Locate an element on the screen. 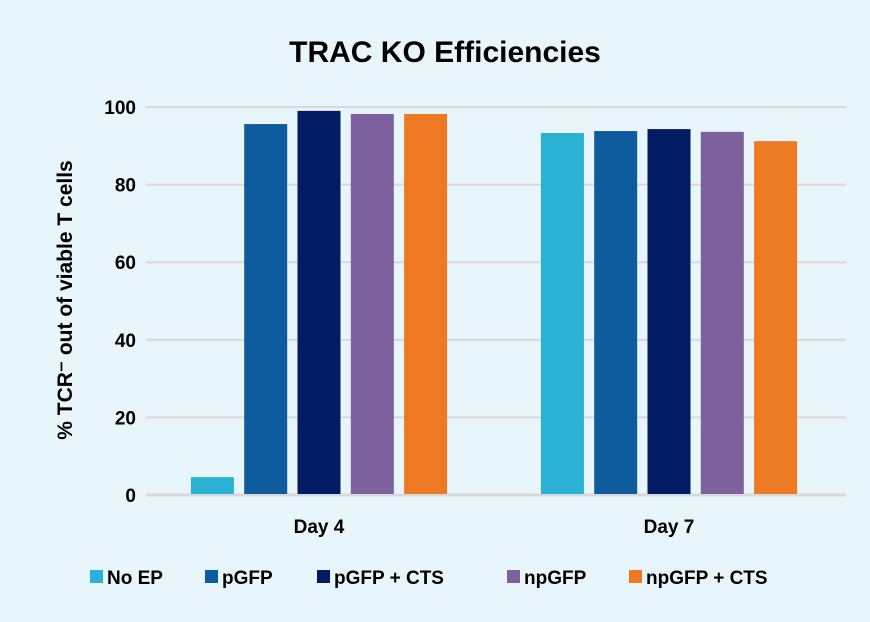  y-tick-label: 20 is located at coordinates (125, 418).